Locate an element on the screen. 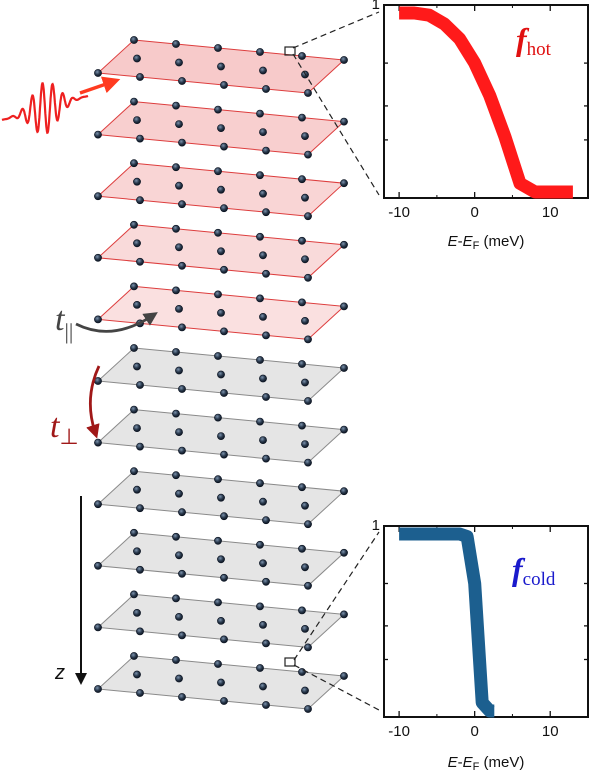 Image resolution: width=596 pixels, height=776 pixels. cold-x-axis-title: E-EF (meV) is located at coordinates (486, 763).